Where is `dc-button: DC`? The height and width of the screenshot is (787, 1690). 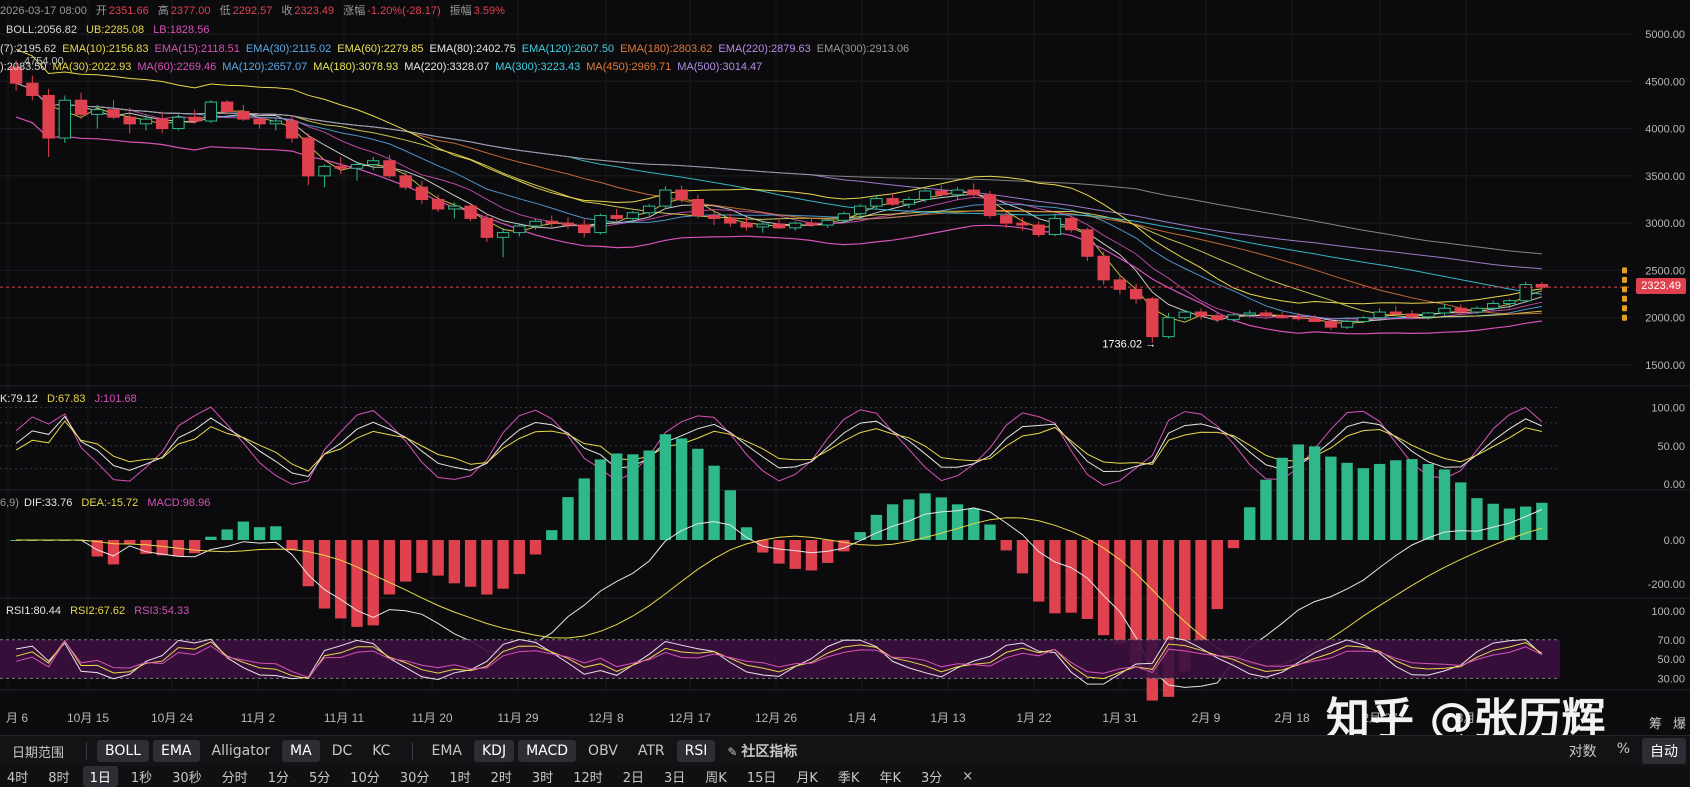 dc-button: DC is located at coordinates (342, 751).